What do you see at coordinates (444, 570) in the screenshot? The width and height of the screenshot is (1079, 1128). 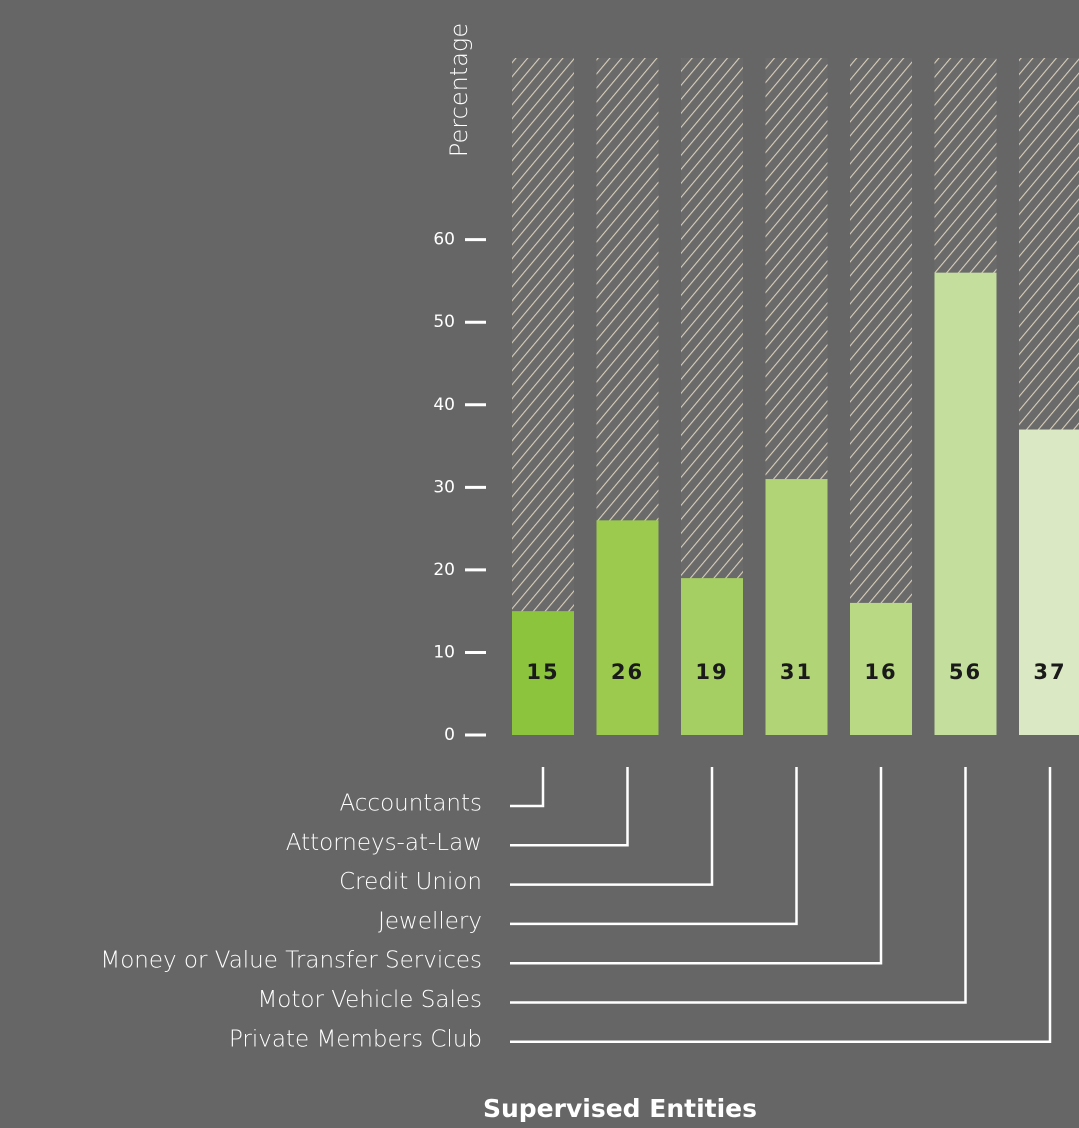 I see `y-tick-label: 20` at bounding box center [444, 570].